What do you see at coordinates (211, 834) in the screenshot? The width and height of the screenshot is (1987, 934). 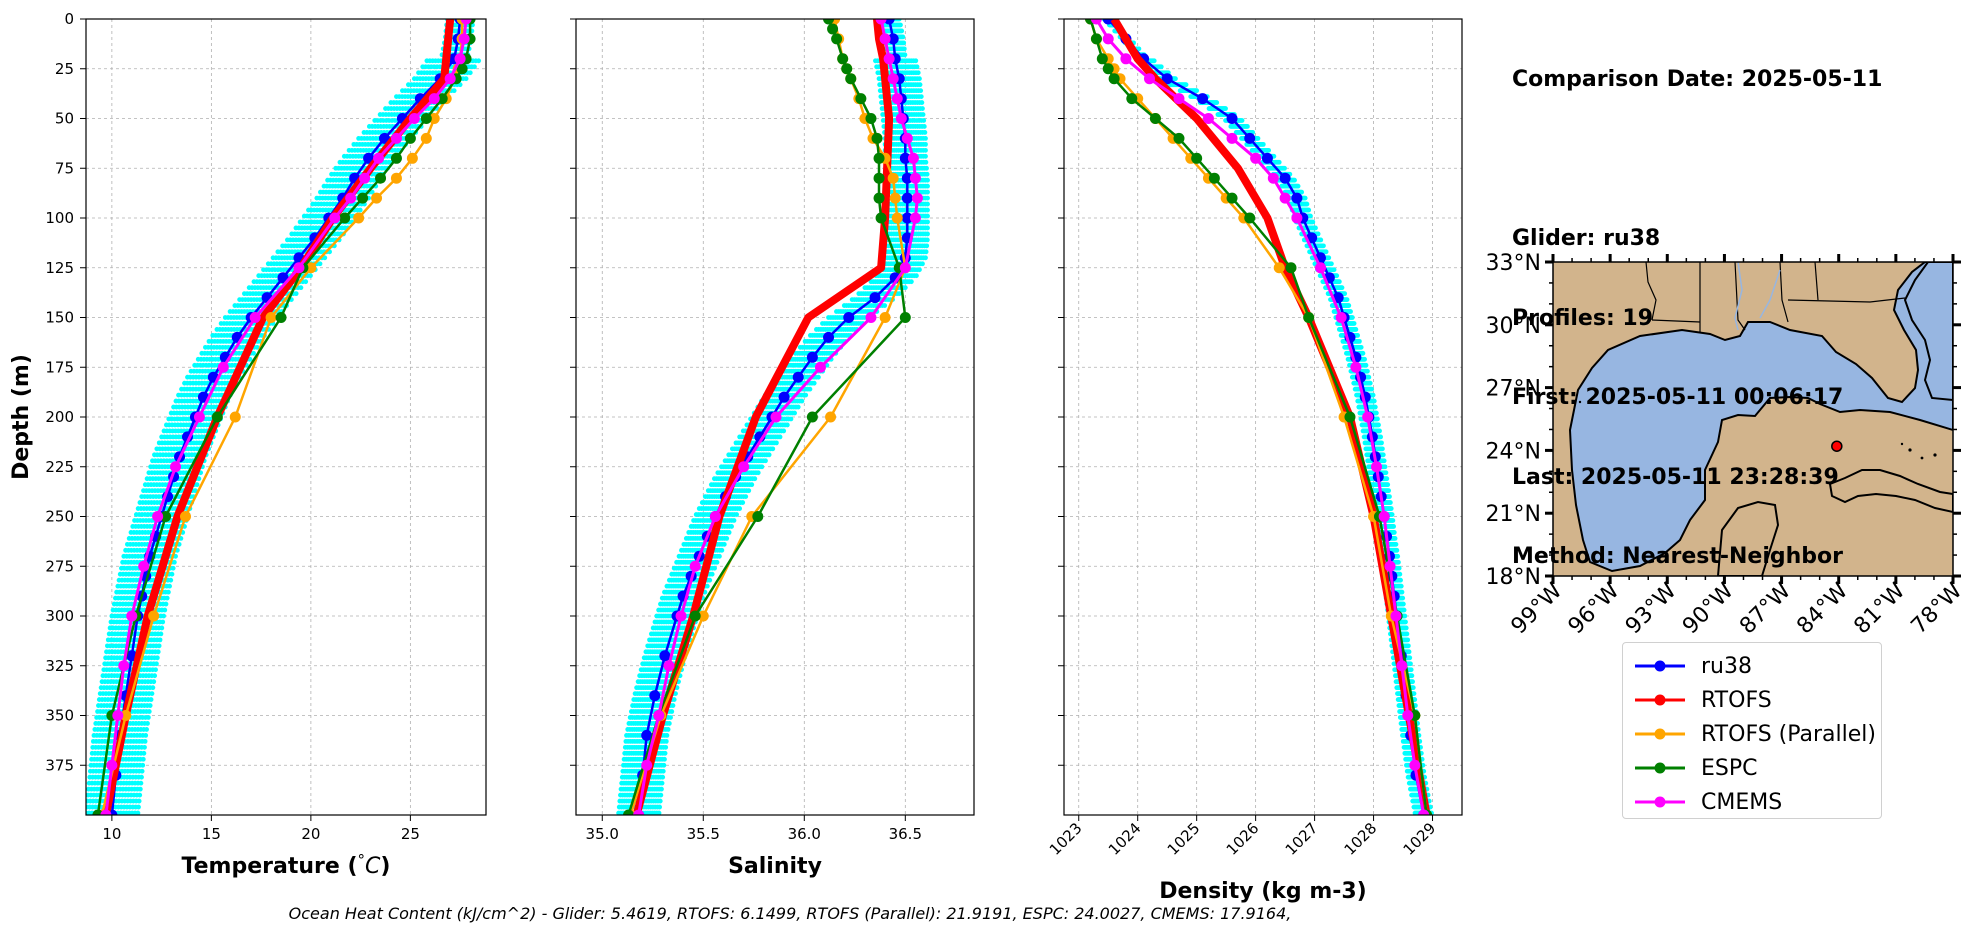 I see `x-tick-label: 15` at bounding box center [211, 834].